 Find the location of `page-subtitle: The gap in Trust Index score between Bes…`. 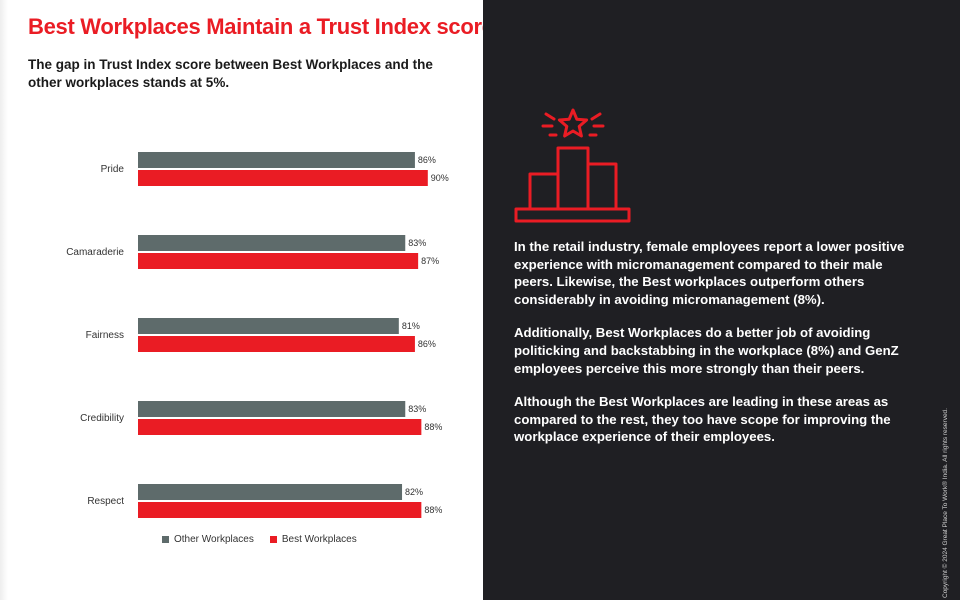

page-subtitle: The gap in Trust Index score between Bes… is located at coordinates (230, 73).